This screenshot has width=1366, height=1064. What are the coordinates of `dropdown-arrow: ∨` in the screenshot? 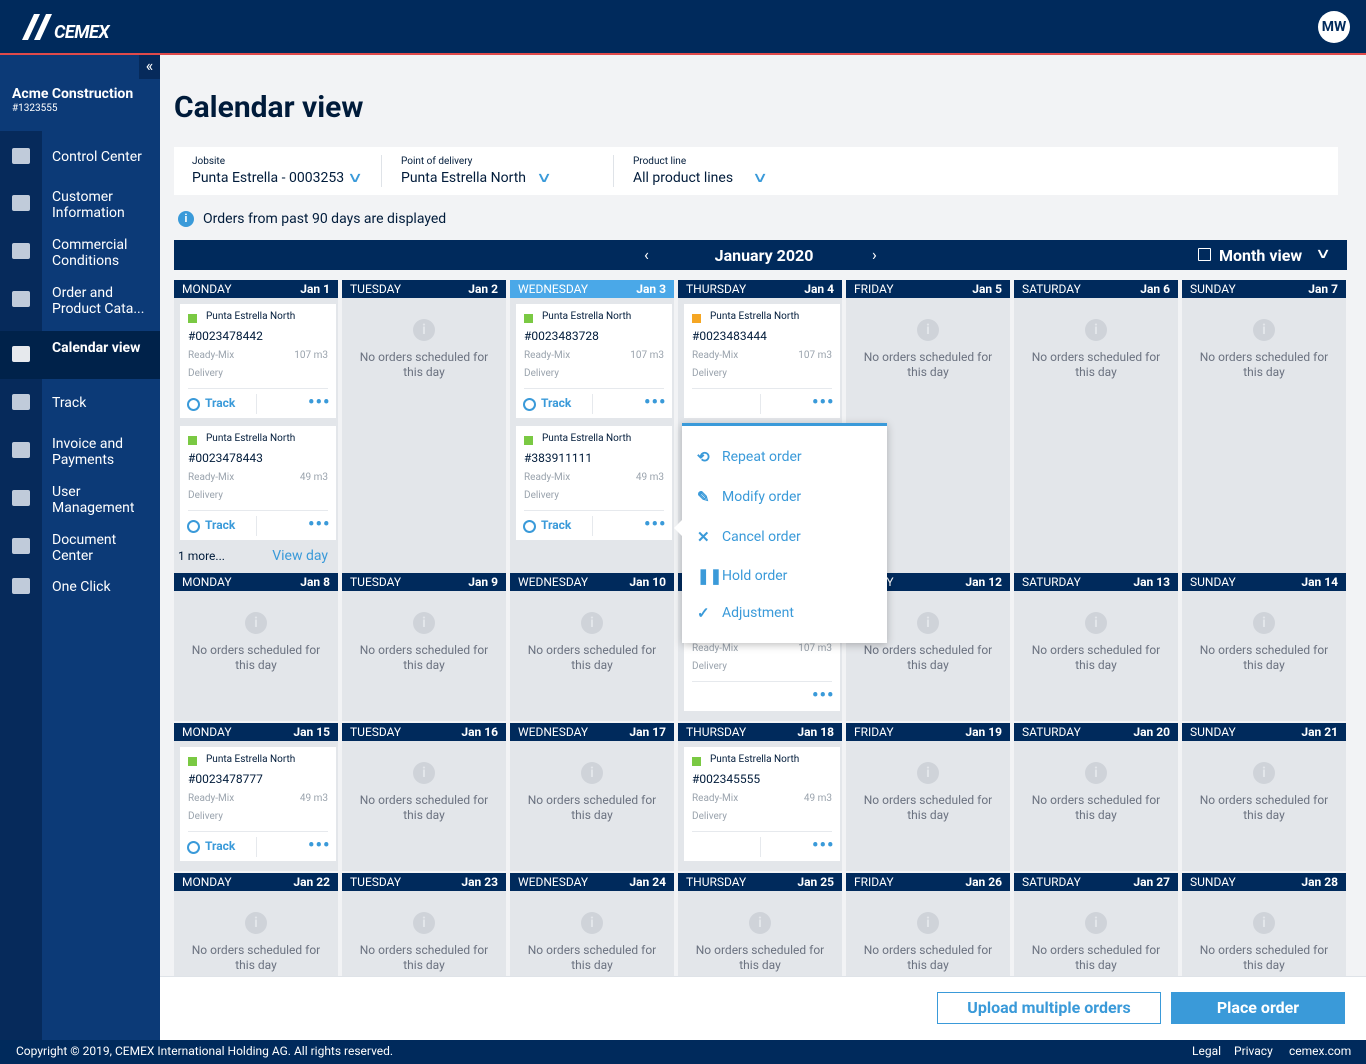 It's located at (760, 178).